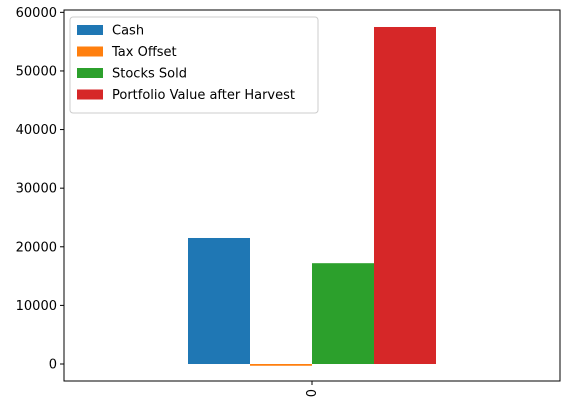 The height and width of the screenshot is (410, 570). Describe the element at coordinates (203, 95) in the screenshot. I see `legend-label-portfolio-value-after-harvest: Portfolio Value after Harvest` at that location.